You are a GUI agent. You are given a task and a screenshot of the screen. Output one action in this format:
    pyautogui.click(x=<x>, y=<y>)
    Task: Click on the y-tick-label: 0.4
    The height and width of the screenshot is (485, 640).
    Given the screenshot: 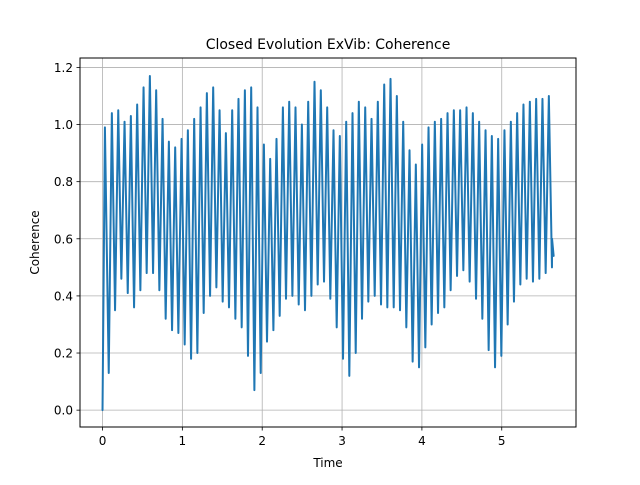 What is the action you would take?
    pyautogui.click(x=63, y=296)
    